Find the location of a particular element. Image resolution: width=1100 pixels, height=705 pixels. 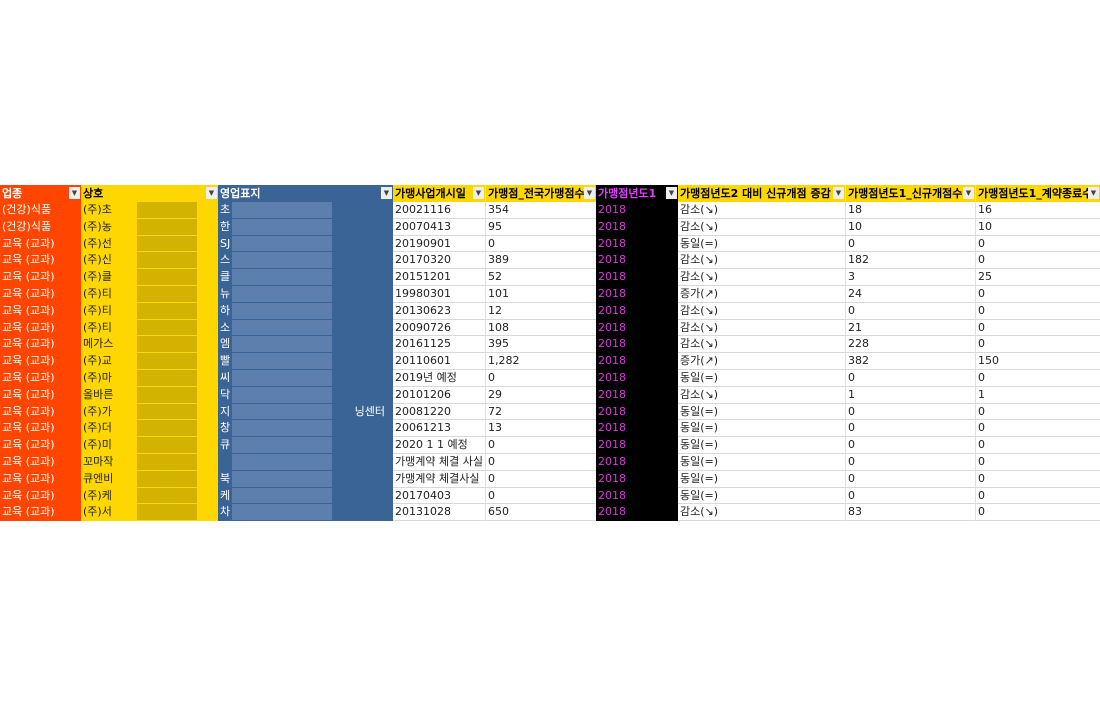

cell-start-date: 20151201 is located at coordinates (439, 277).